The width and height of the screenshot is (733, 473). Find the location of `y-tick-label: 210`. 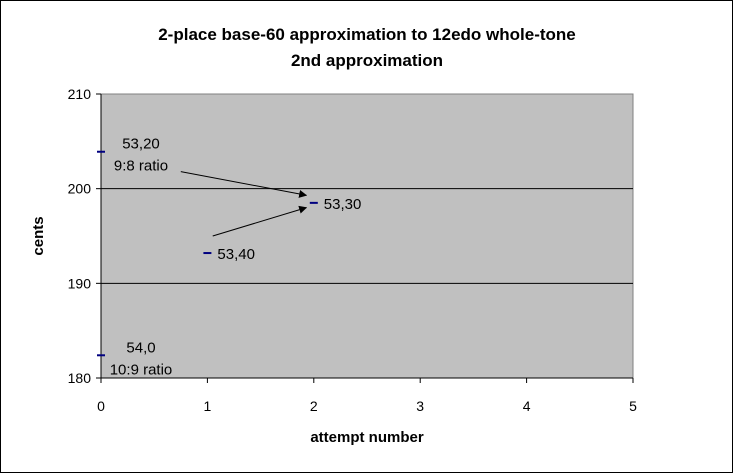

y-tick-label: 210 is located at coordinates (80, 94).